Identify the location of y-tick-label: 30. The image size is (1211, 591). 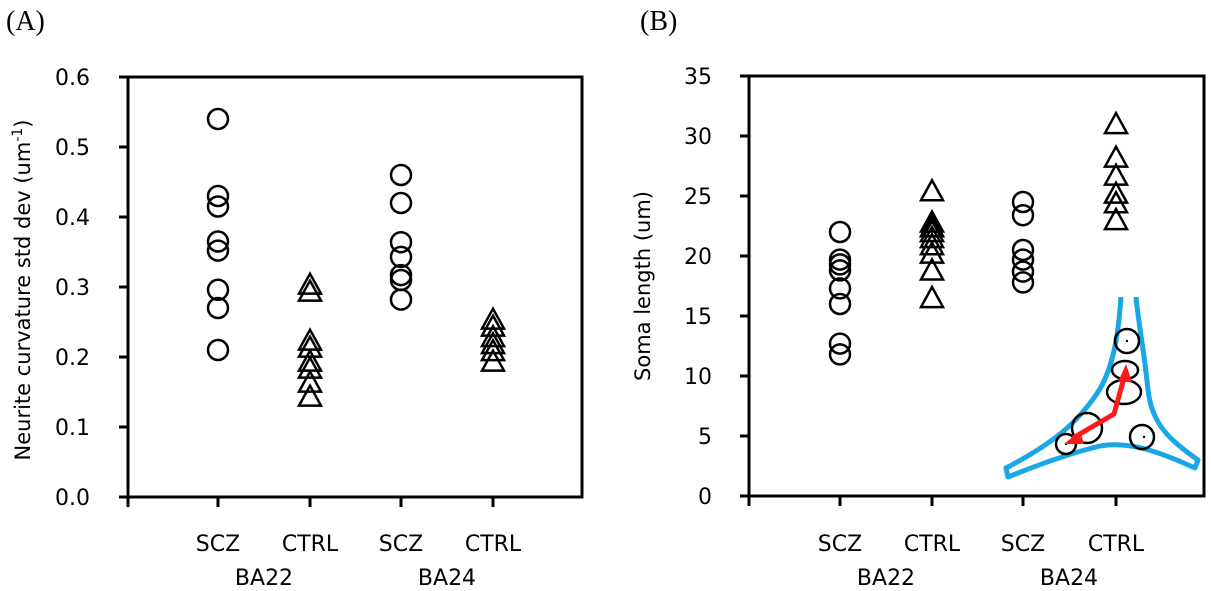
(698, 137).